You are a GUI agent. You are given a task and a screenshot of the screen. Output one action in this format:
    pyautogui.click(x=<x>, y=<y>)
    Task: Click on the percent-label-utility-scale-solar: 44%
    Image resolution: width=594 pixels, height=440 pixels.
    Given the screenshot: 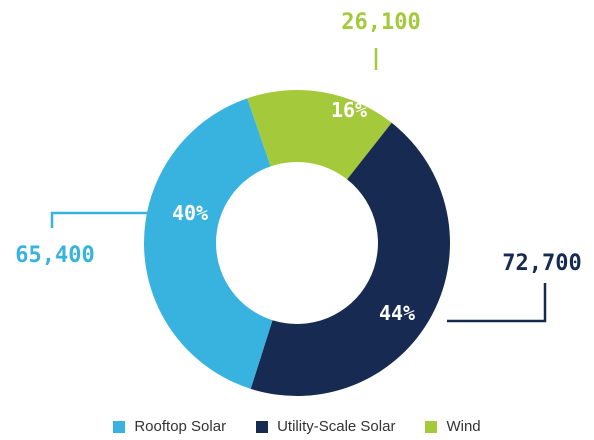 What is the action you would take?
    pyautogui.click(x=397, y=313)
    